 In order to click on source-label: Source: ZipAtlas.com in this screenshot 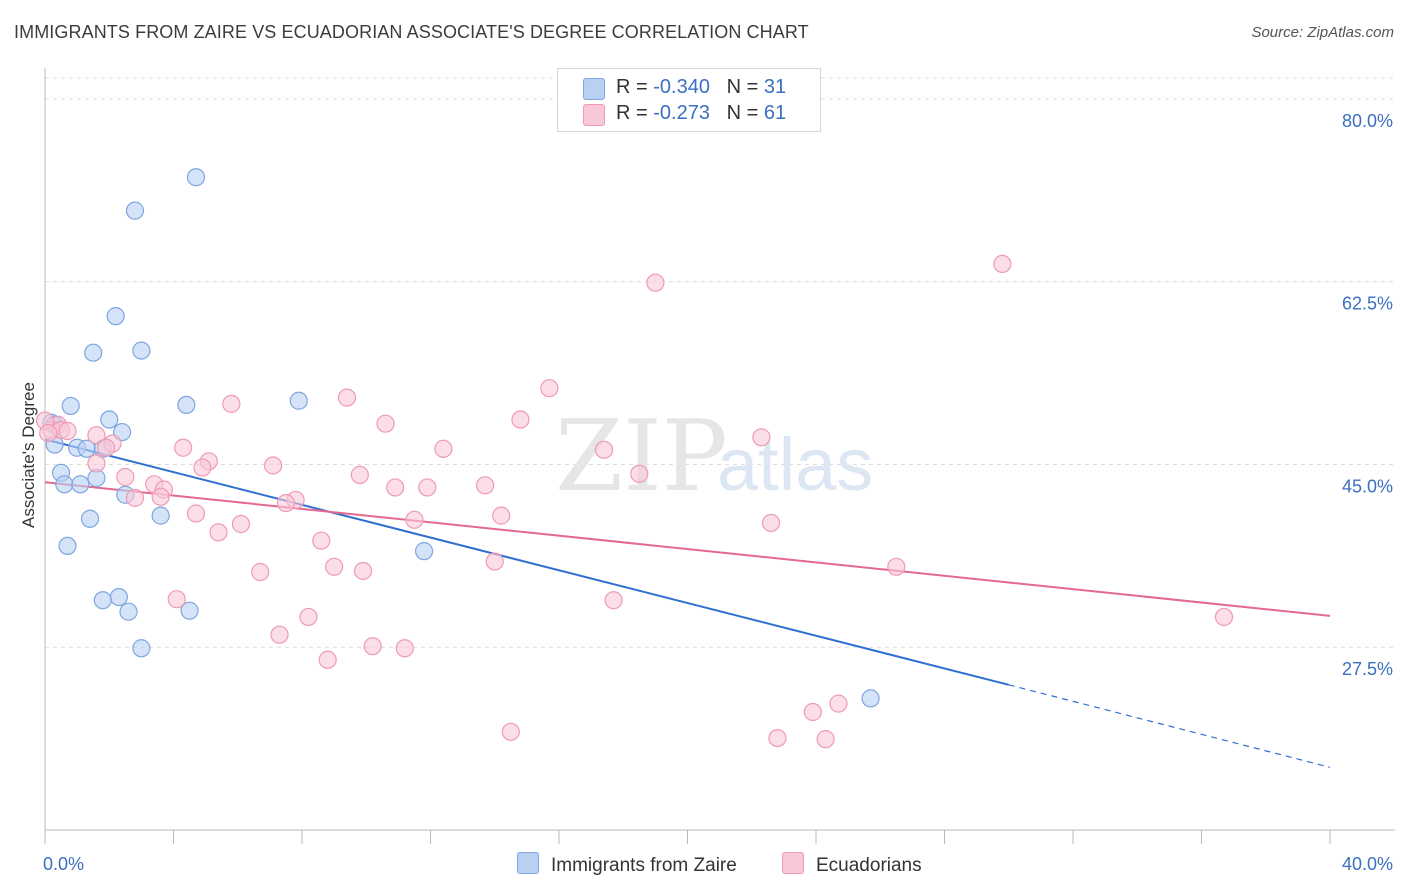, I will do `click(1322, 32)`.